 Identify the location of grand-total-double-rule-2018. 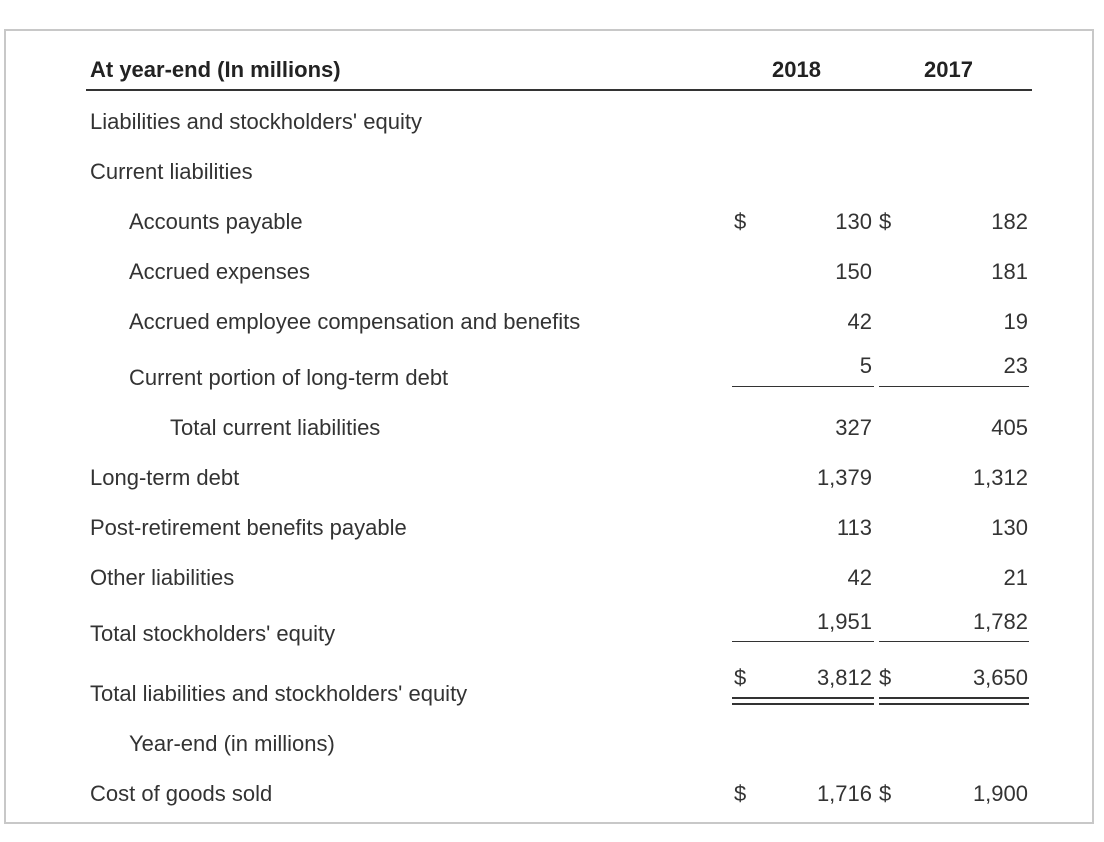
(803, 701).